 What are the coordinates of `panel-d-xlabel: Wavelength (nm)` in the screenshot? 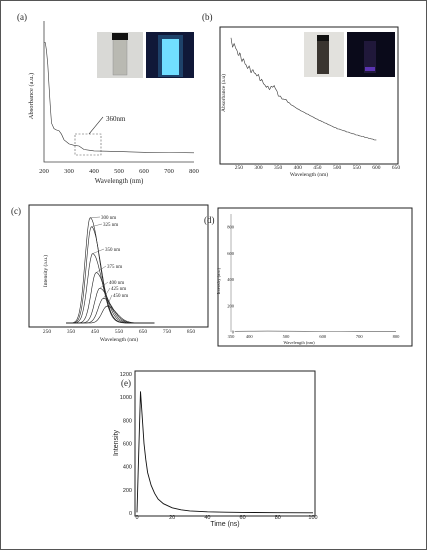 It's located at (299, 342).